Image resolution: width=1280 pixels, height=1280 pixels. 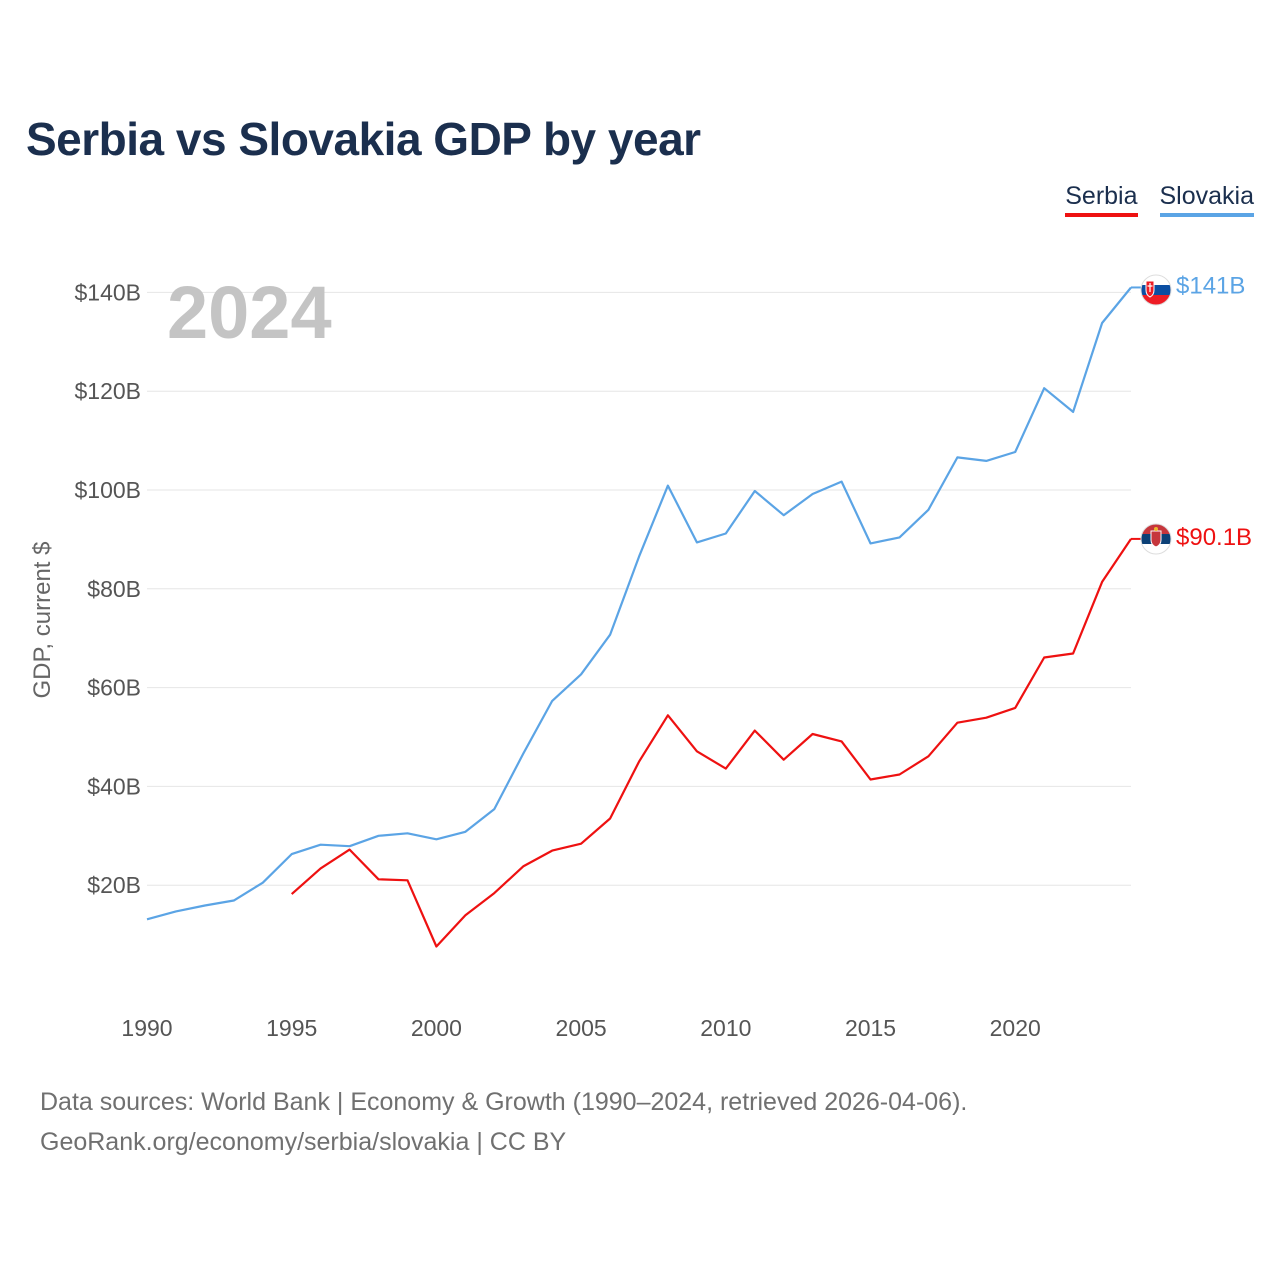 I want to click on y-tick-label: $100B, so click(x=107, y=490).